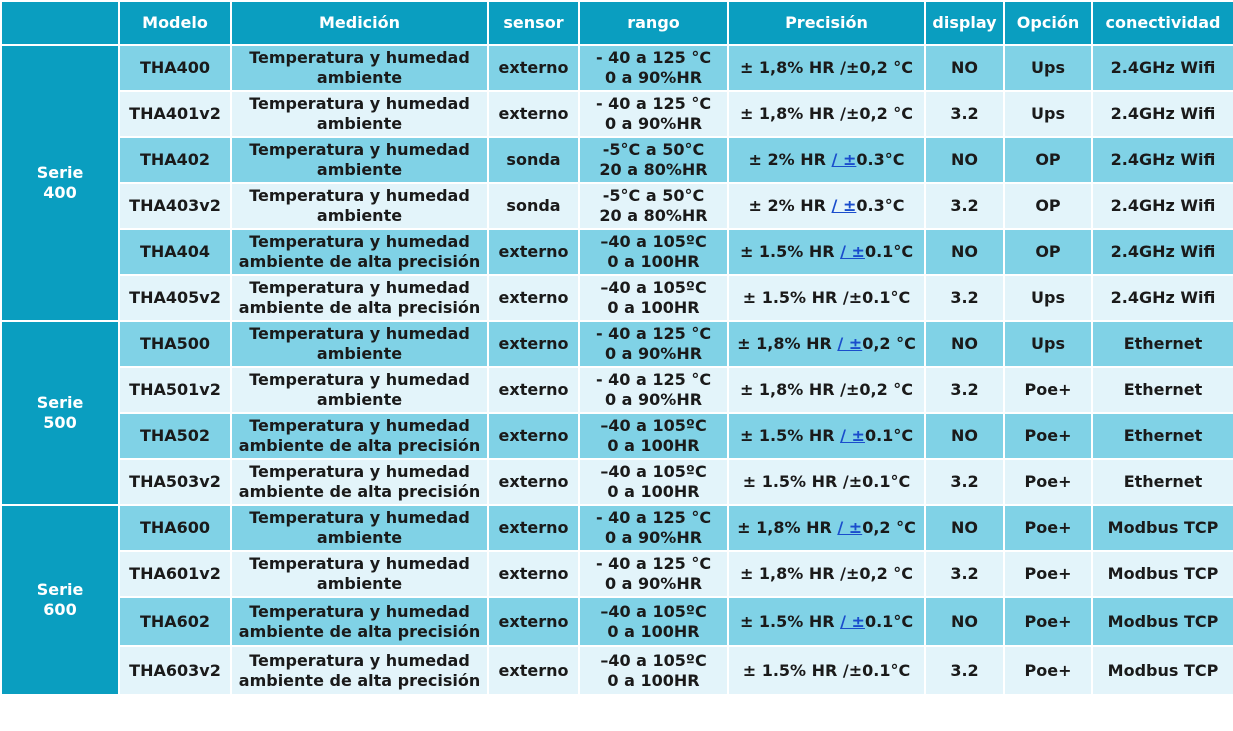 This screenshot has width=1233, height=731. What do you see at coordinates (790, 159) in the screenshot?
I see `precision-text: ± 2% HR` at bounding box center [790, 159].